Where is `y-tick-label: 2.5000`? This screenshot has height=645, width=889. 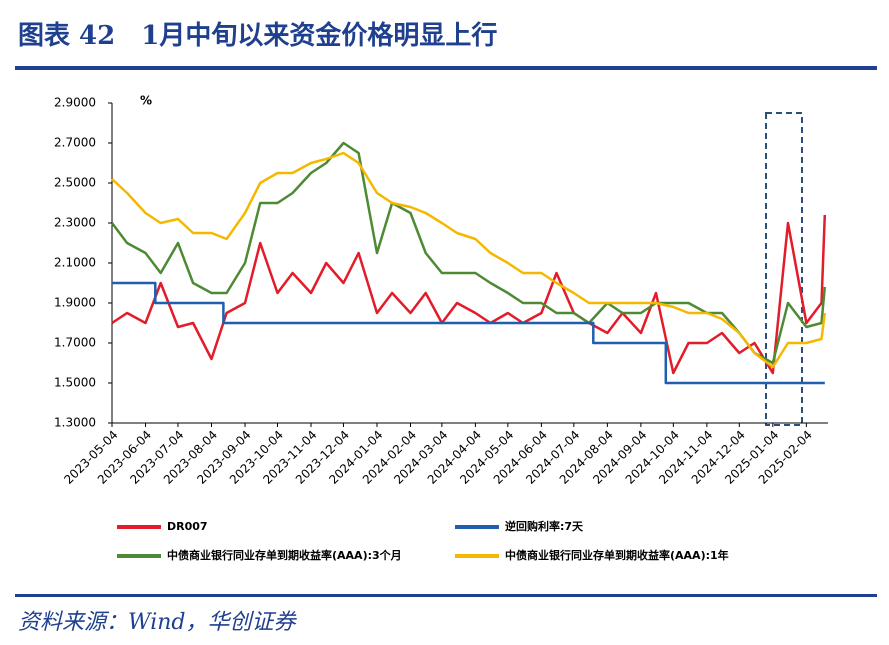
y-tick-label: 2.5000 is located at coordinates (75, 183).